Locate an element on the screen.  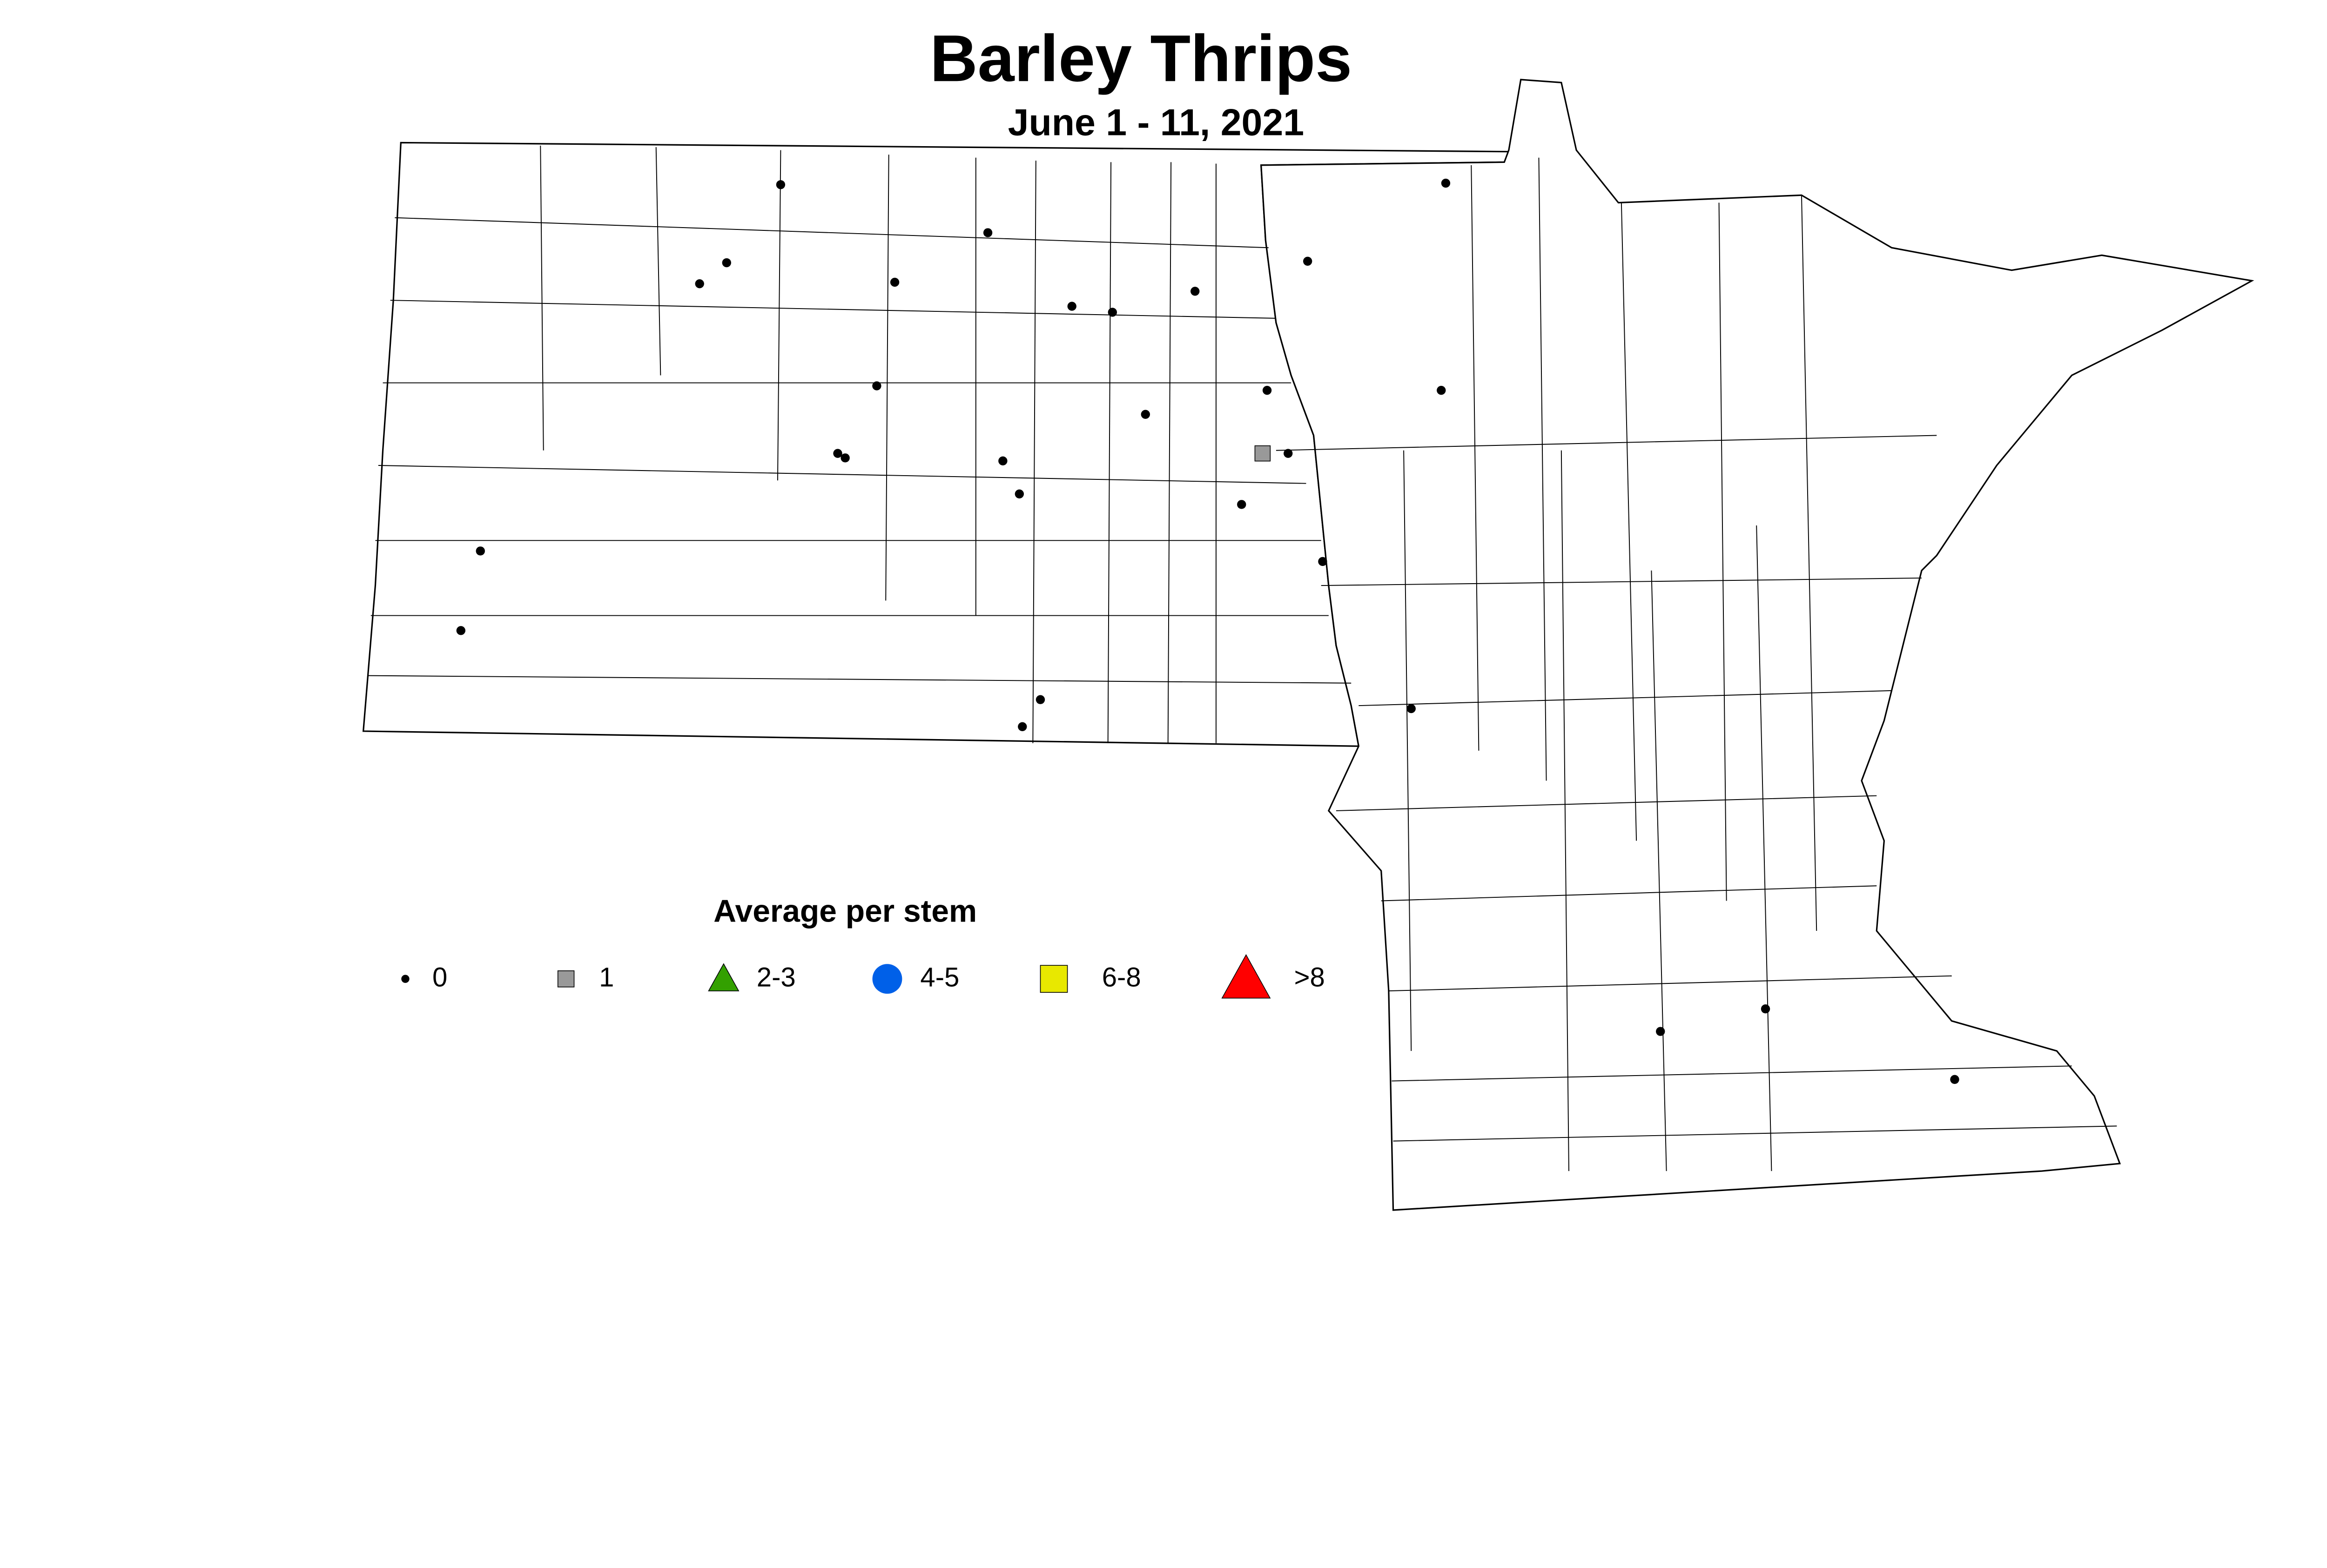
legend-items: 0 1 2-3 4-5 6-8 >8 is located at coordinates (863, 976).